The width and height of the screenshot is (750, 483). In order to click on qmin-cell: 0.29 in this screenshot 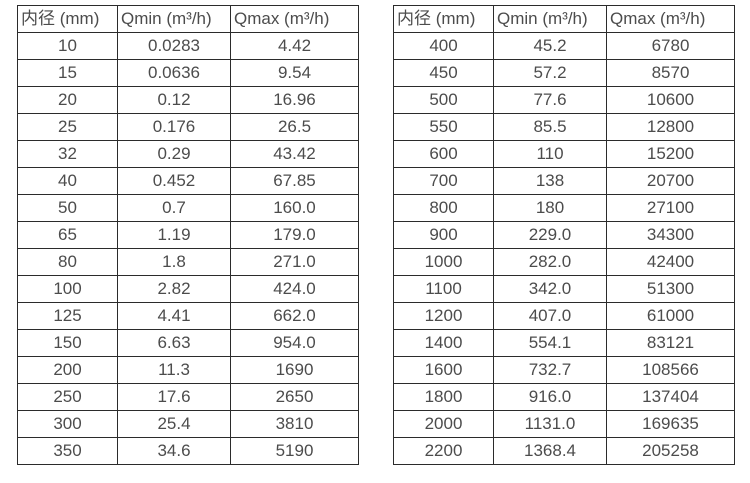, I will do `click(174, 154)`.